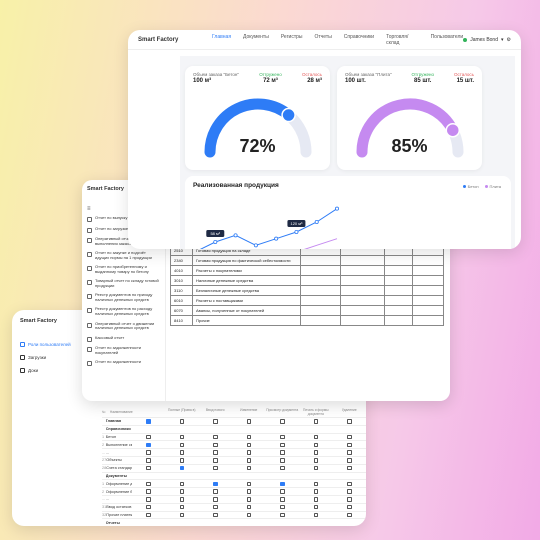 This screenshot has width=540, height=540. What do you see at coordinates (123, 338) in the screenshot?
I see `report-sidebar-item: Кассовый отчет` at bounding box center [123, 338].